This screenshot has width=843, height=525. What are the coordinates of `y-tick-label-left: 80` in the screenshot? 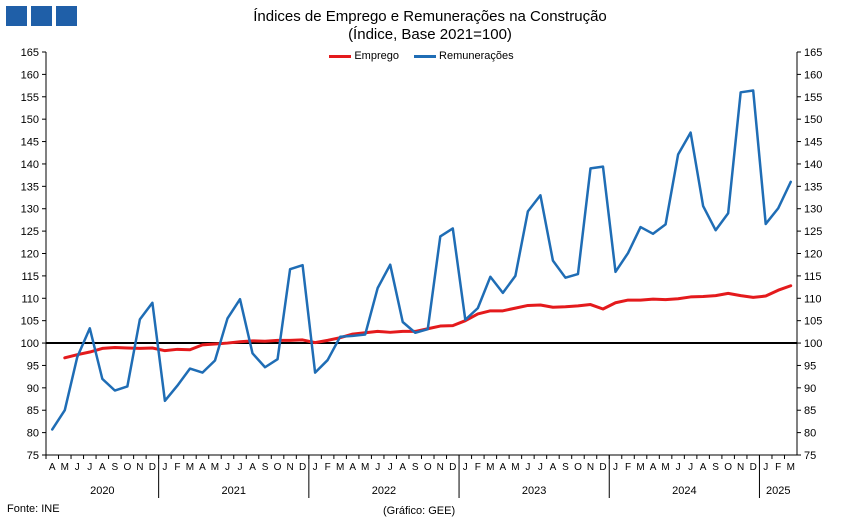 It's located at (33, 434).